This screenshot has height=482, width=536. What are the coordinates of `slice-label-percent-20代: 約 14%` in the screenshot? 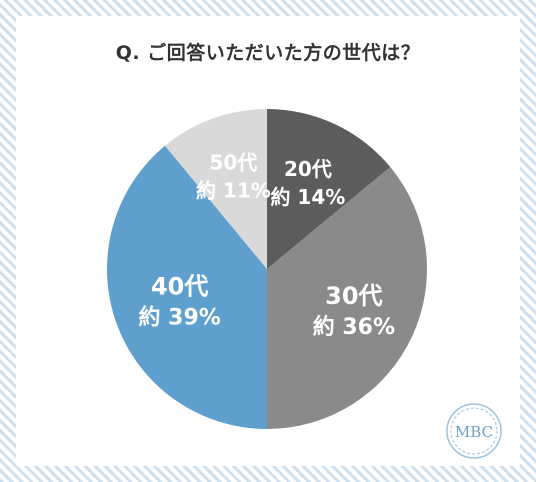 It's located at (307, 197).